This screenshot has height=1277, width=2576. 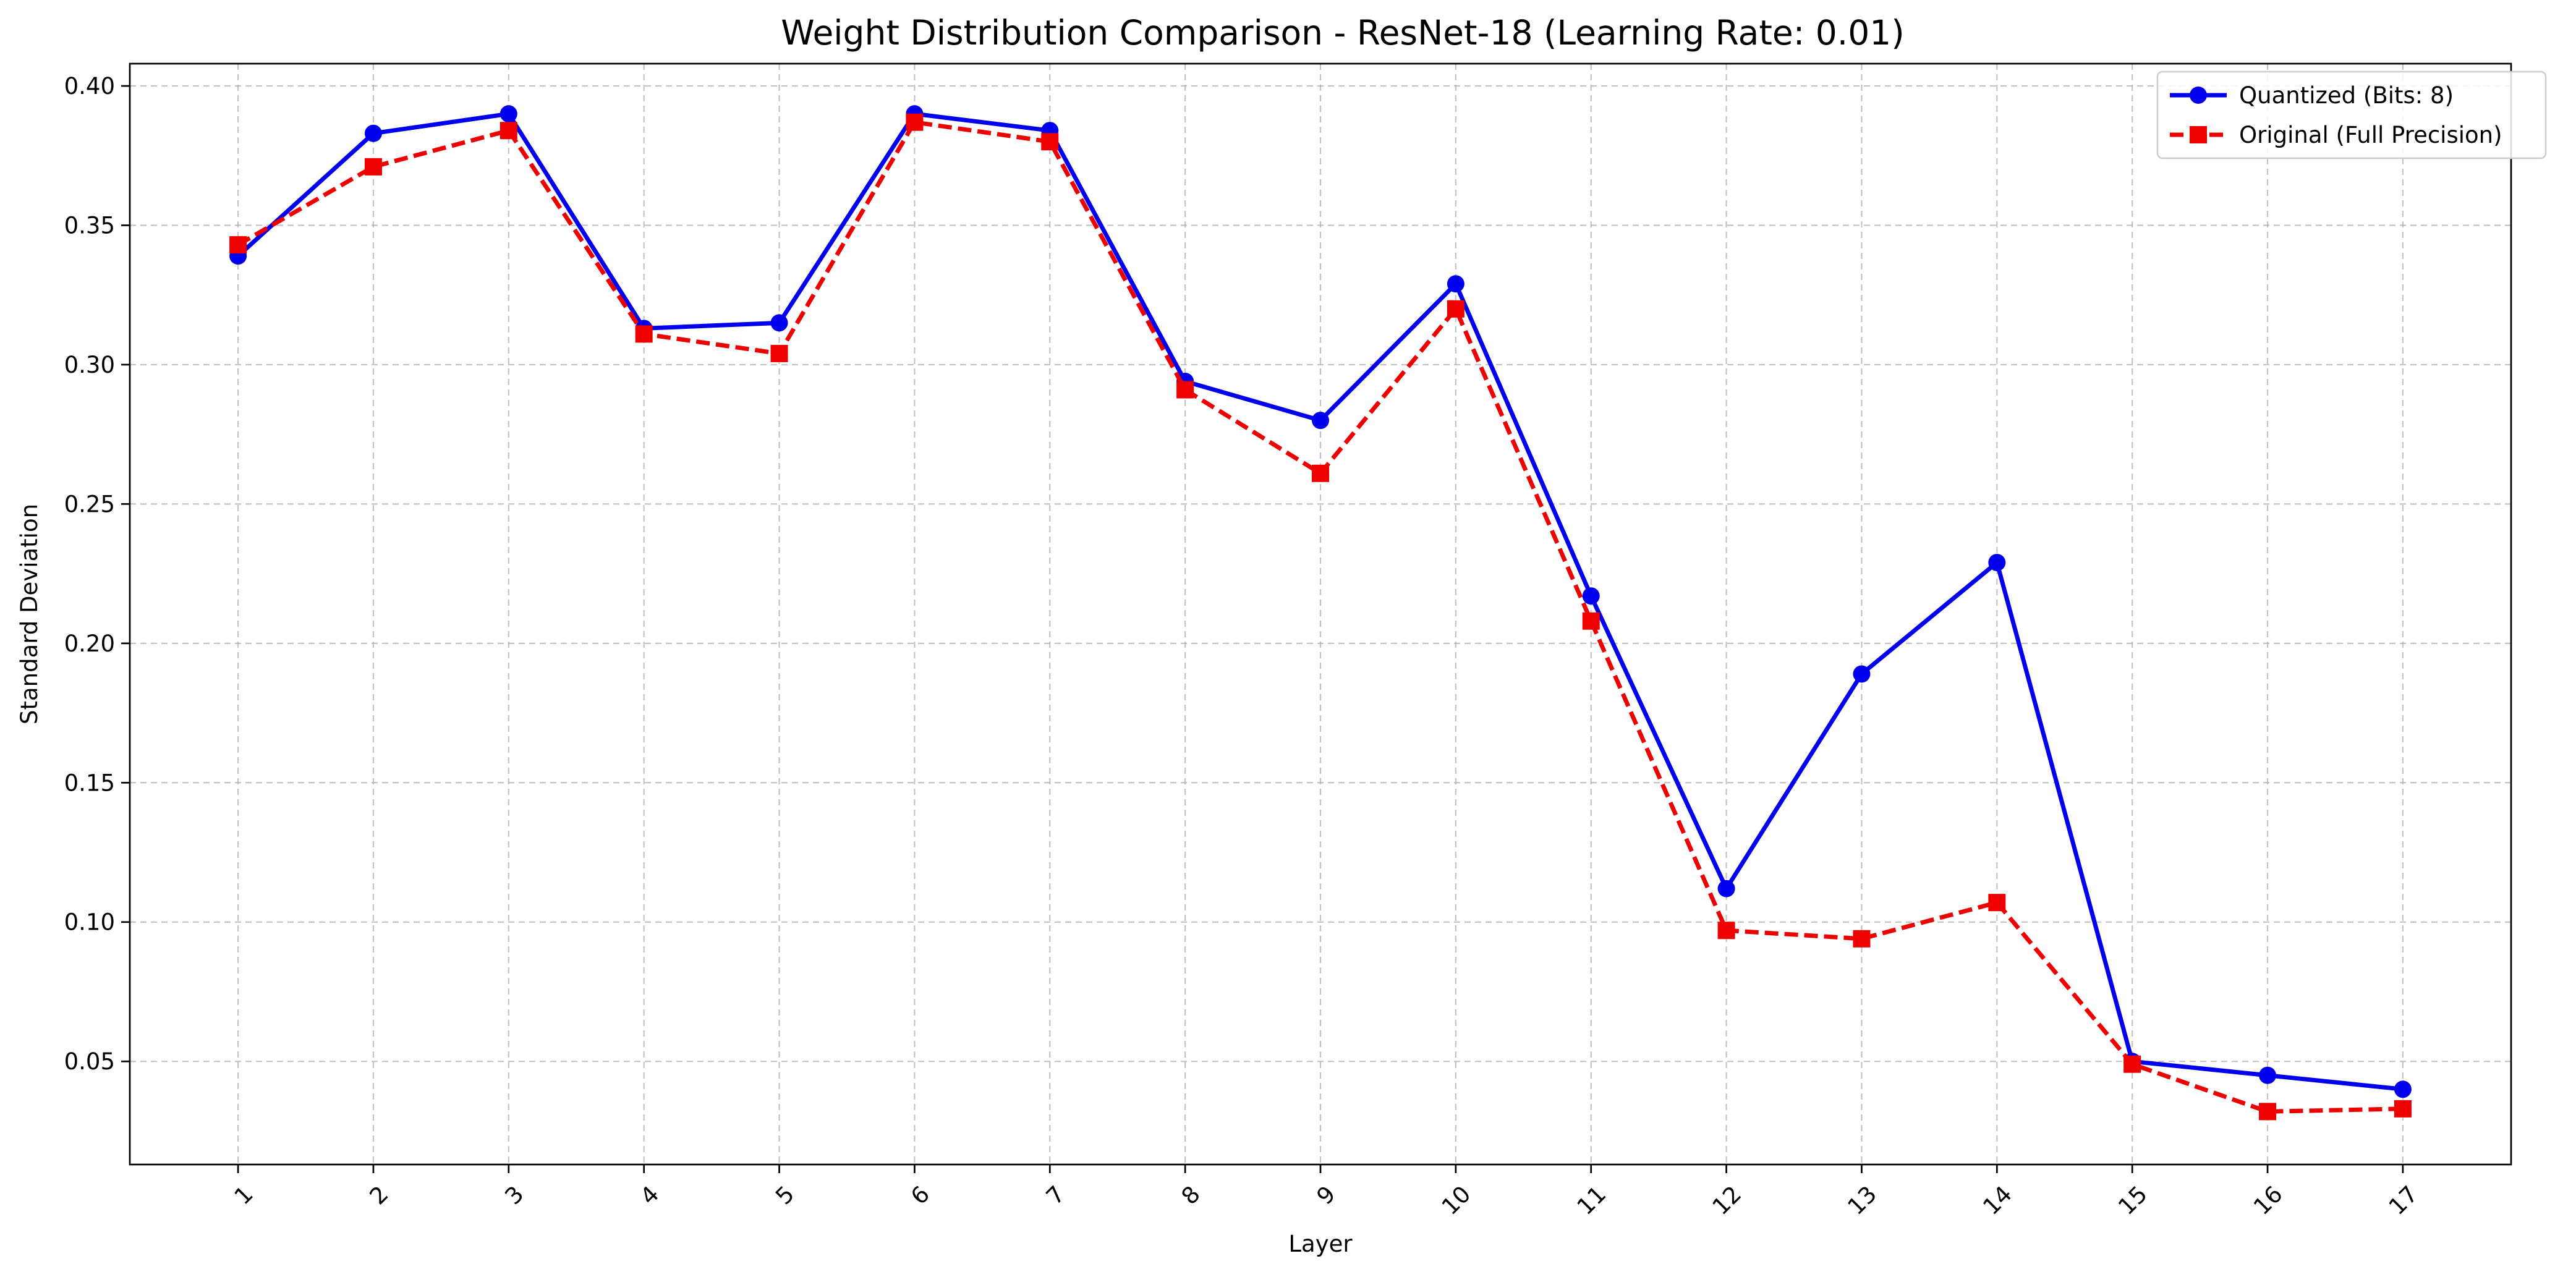 What do you see at coordinates (1320, 1244) in the screenshot?
I see `x-axis-label: Layer` at bounding box center [1320, 1244].